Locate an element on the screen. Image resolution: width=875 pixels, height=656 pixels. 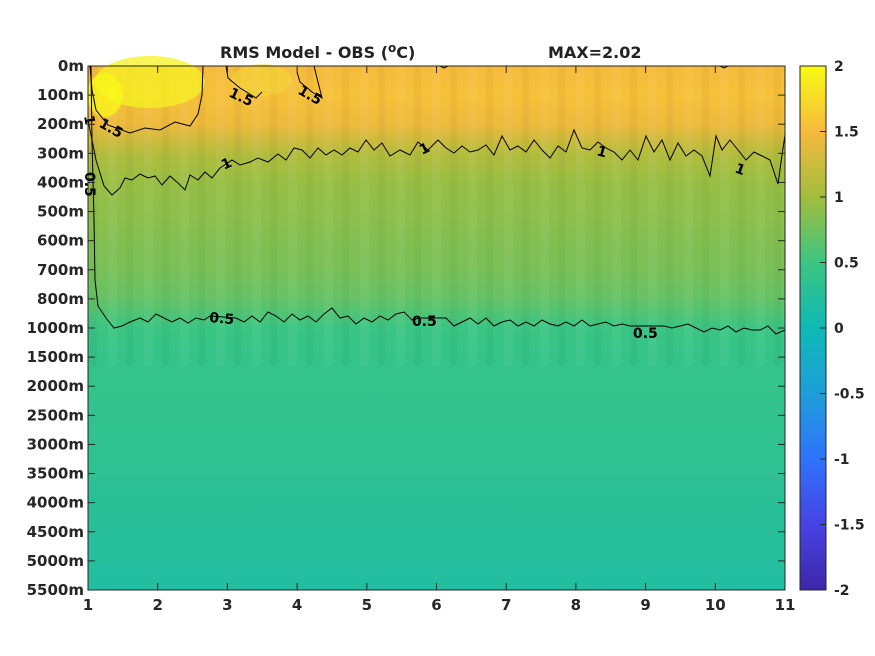
x-tick-label: 3 is located at coordinates (227, 605).